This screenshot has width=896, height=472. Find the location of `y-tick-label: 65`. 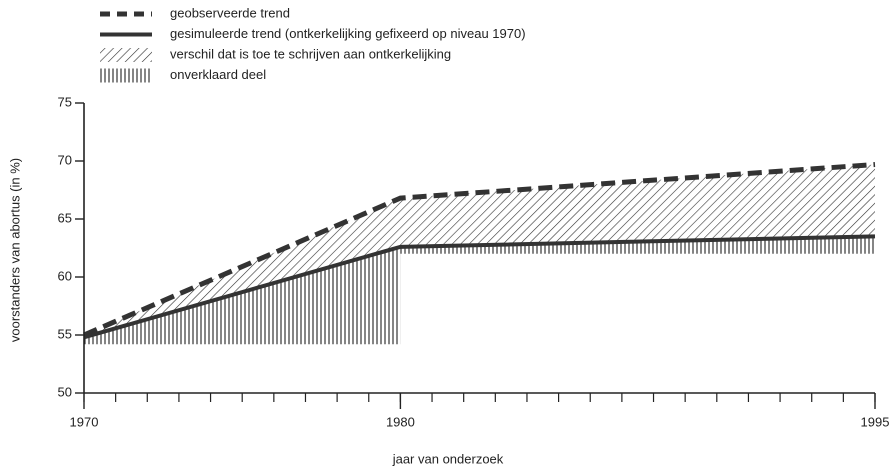

y-tick-label: 65 is located at coordinates (65, 217).